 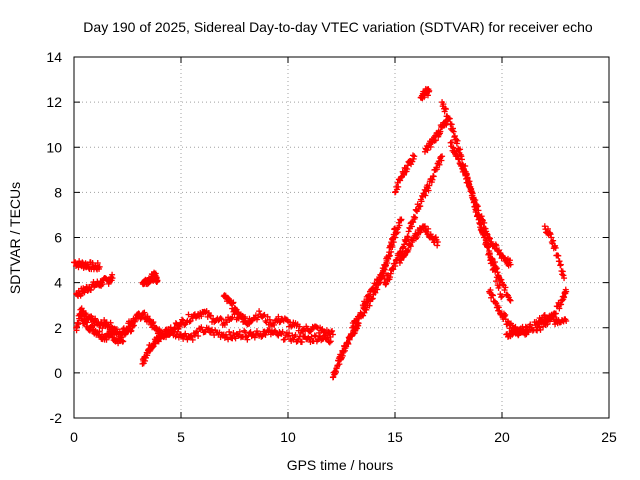 What do you see at coordinates (181, 437) in the screenshot?
I see `x-tick-label: 5` at bounding box center [181, 437].